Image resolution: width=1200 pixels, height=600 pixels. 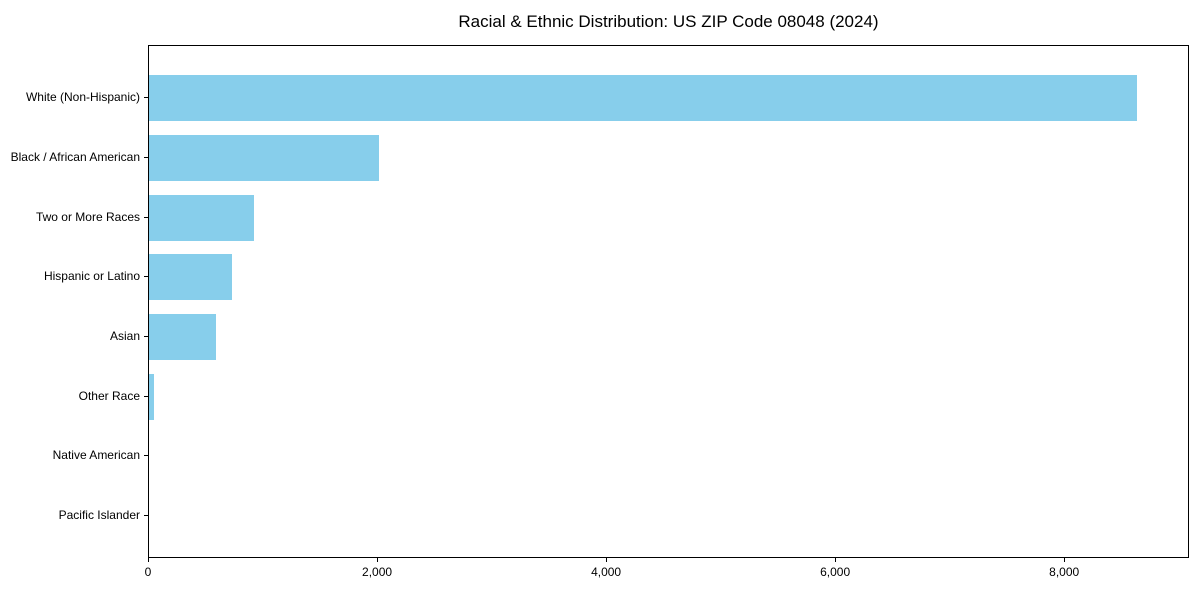 What do you see at coordinates (82, 97) in the screenshot?
I see `y-tick-label: White (Non-Hispanic)` at bounding box center [82, 97].